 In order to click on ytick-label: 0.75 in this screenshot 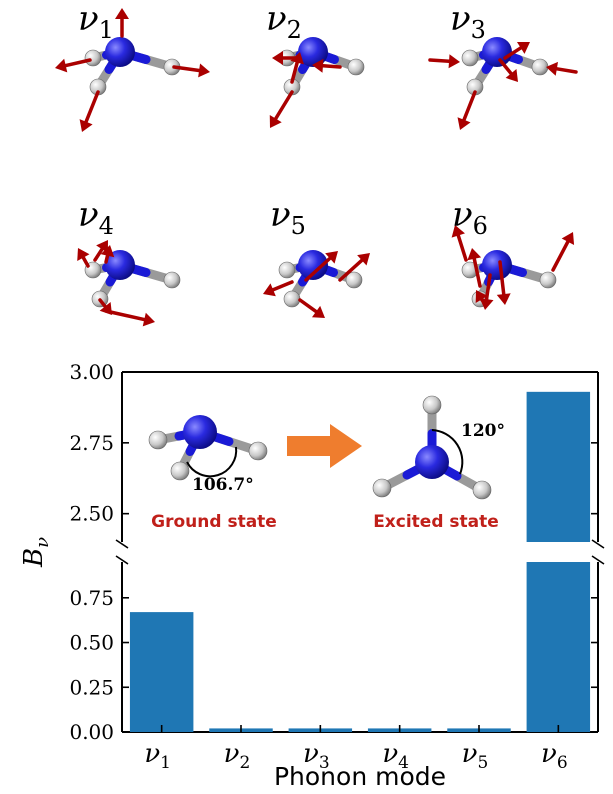, I will do `click(91, 598)`.